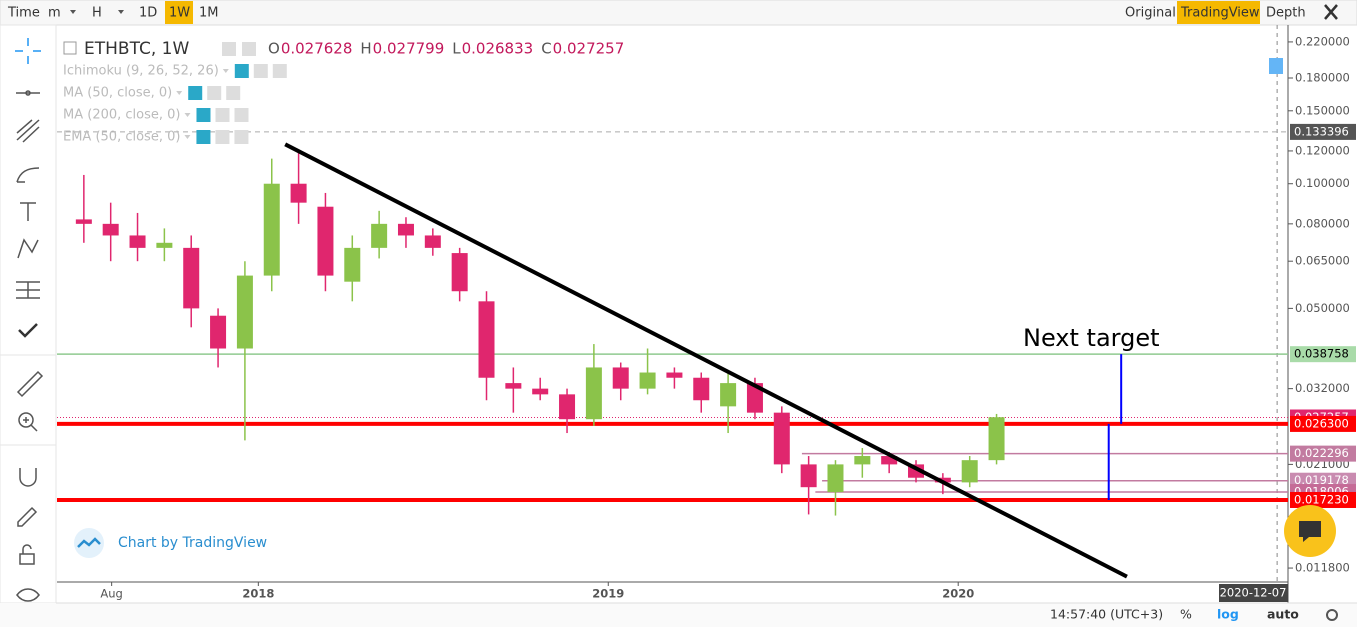  What do you see at coordinates (958, 594) in the screenshot?
I see `x-tick-label: 2020` at bounding box center [958, 594].